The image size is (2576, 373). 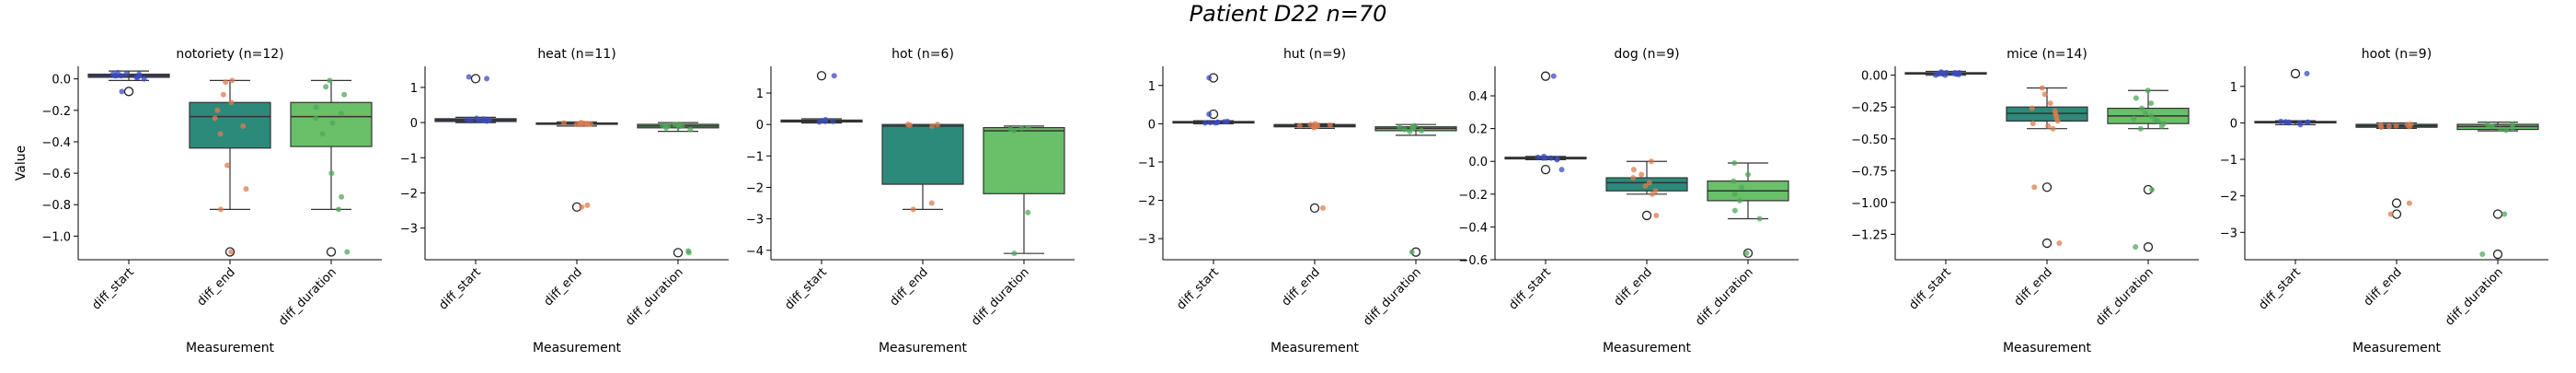 What do you see at coordinates (576, 55) in the screenshot?
I see `panel-title: heat (n=11)` at bounding box center [576, 55].